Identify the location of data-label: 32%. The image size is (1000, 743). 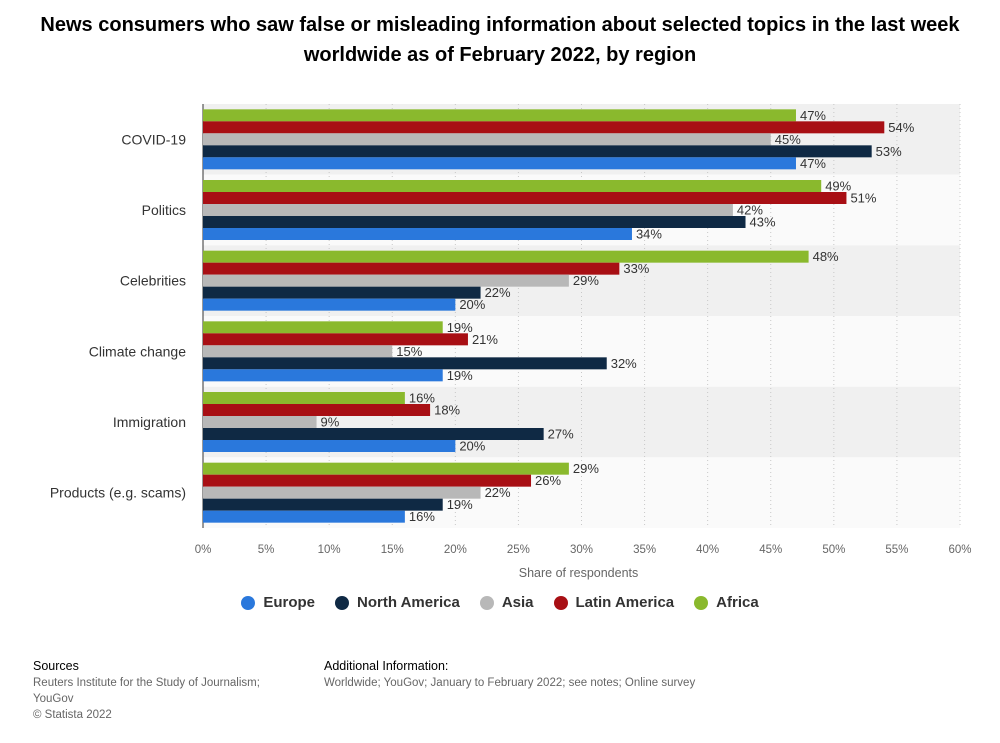
(624, 363).